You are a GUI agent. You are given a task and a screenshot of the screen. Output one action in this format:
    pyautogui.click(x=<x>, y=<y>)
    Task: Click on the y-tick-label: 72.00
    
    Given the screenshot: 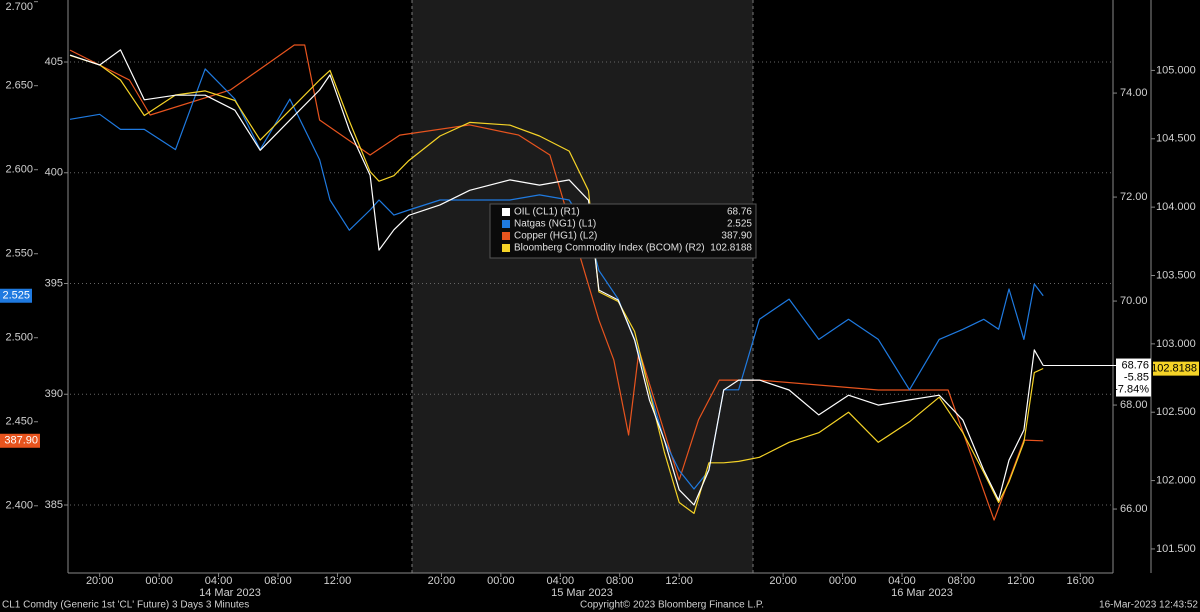 What is the action you would take?
    pyautogui.click(x=1134, y=197)
    